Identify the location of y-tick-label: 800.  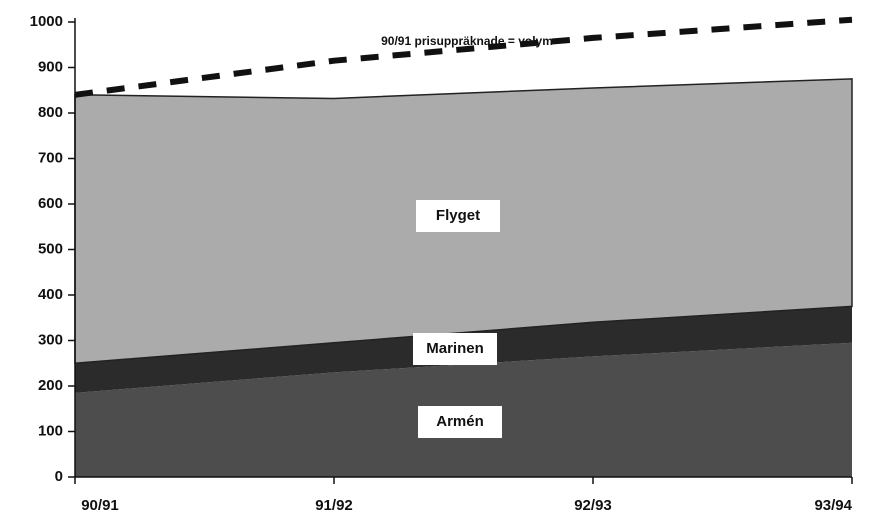
(50, 112).